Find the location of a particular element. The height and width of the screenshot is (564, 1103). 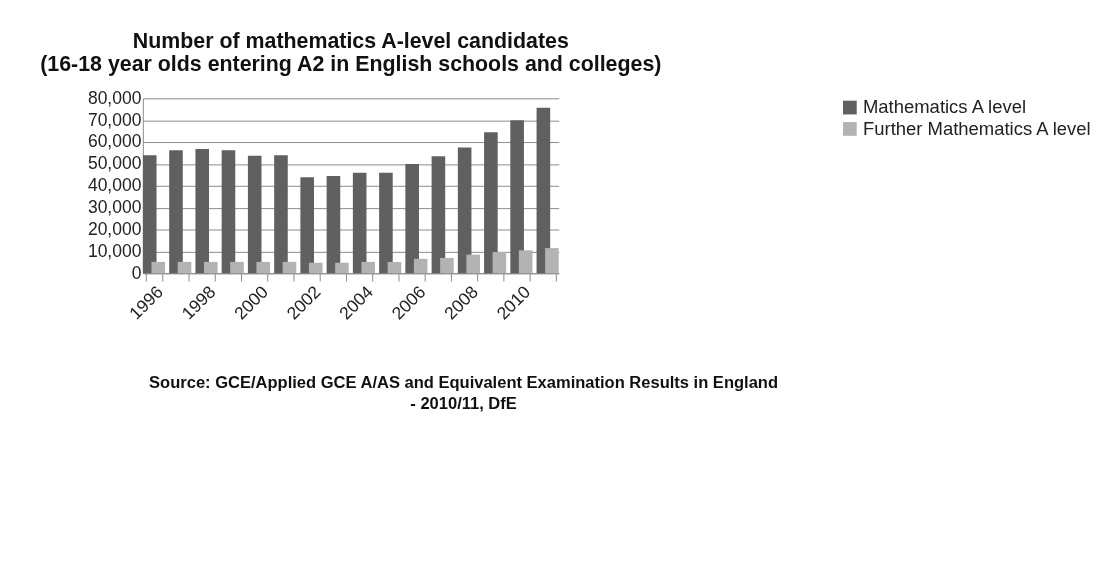

y-tick-label: 70,000 is located at coordinates (114, 119).